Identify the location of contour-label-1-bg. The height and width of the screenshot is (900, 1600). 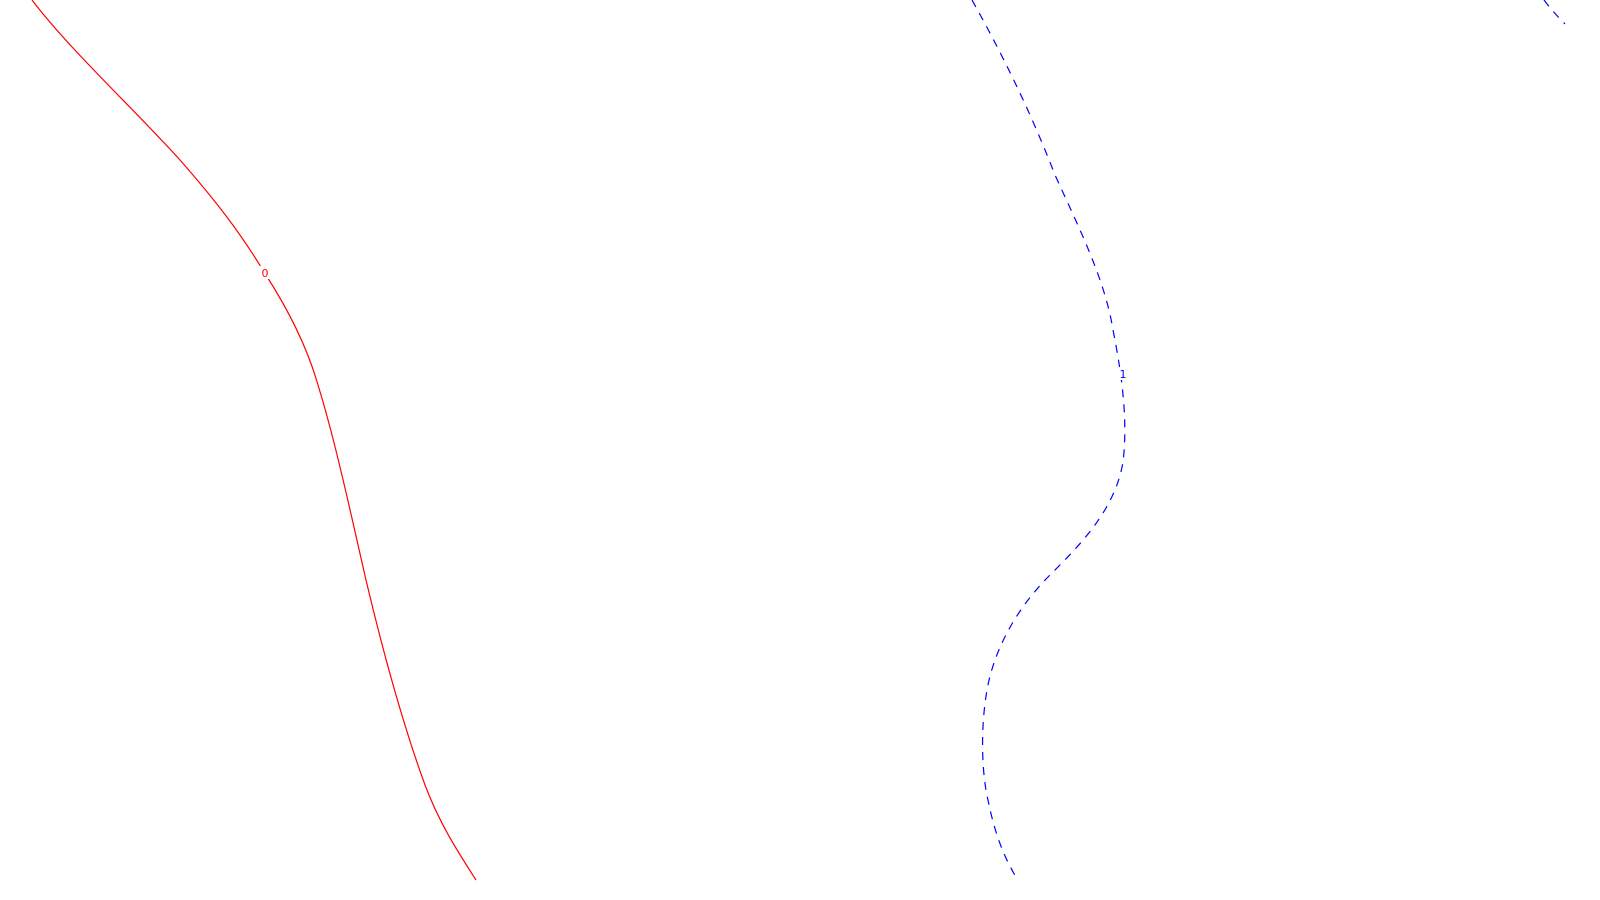
(1122, 373).